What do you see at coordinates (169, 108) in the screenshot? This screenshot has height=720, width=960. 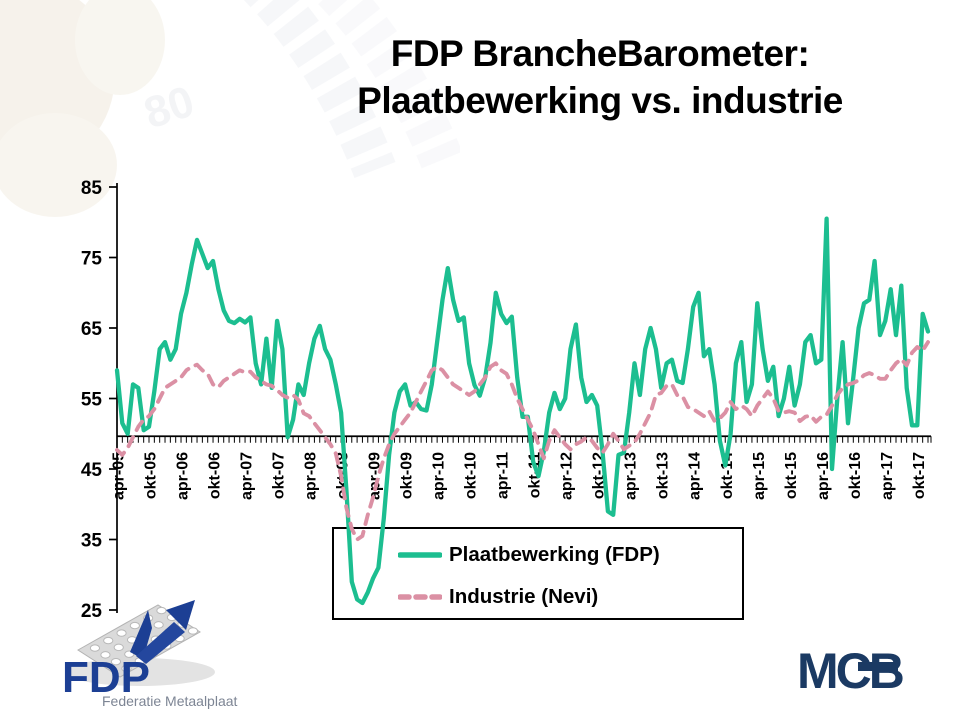 I see `watermark-number: 80` at bounding box center [169, 108].